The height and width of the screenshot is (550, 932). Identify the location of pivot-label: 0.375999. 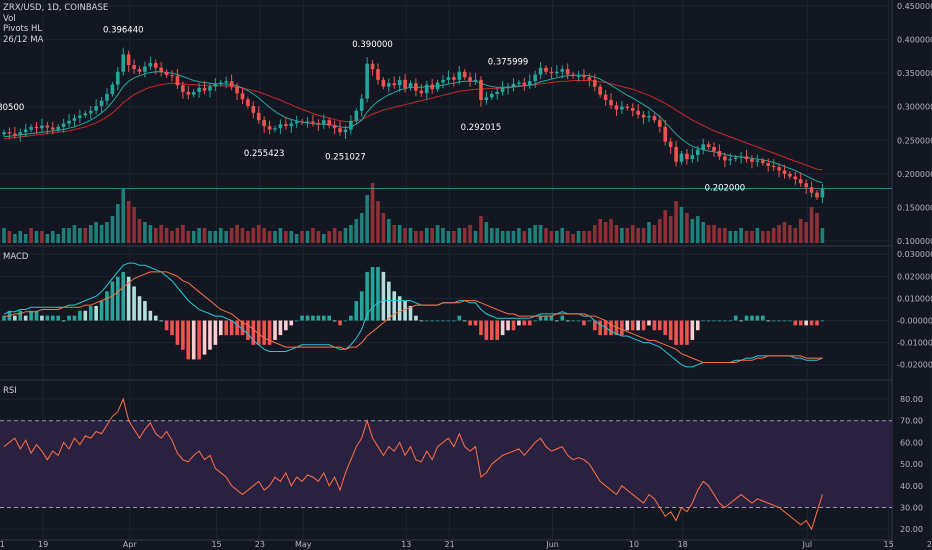
(508, 63).